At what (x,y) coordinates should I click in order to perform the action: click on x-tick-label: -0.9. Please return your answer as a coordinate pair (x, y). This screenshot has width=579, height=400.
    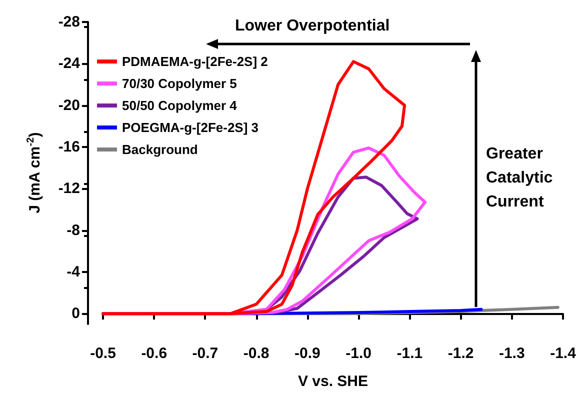
    Looking at the image, I should click on (307, 353).